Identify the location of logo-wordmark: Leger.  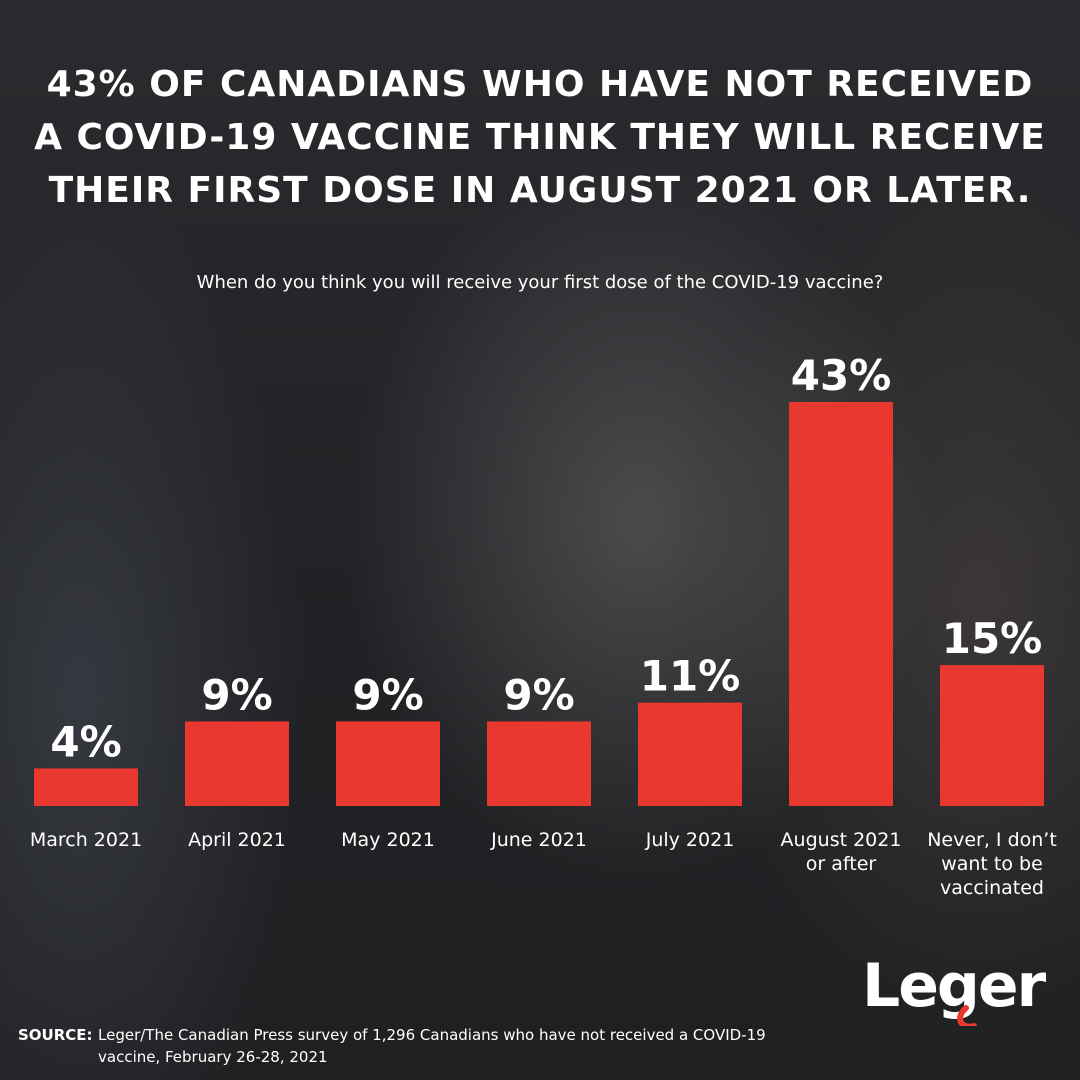
(954, 986).